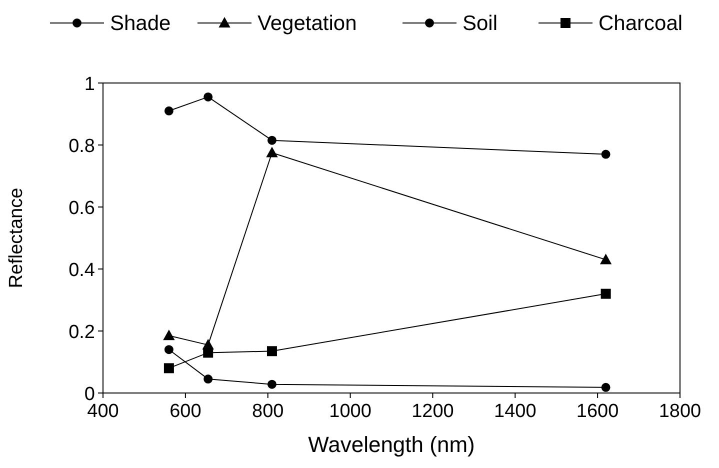 The height and width of the screenshot is (468, 719). What do you see at coordinates (186, 411) in the screenshot?
I see `x-tick-label: 600` at bounding box center [186, 411].